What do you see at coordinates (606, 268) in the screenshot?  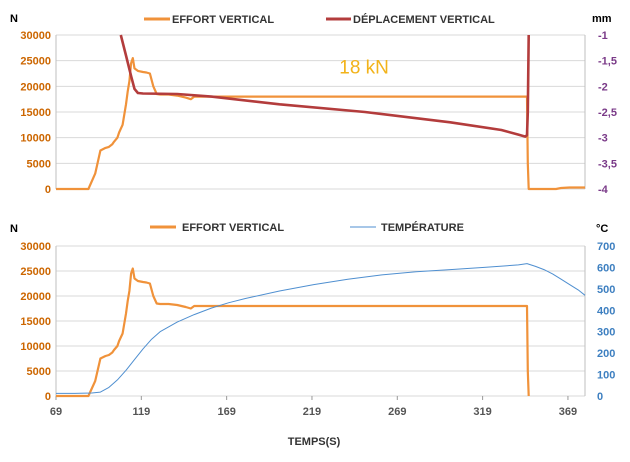 I see `bottom-y2-tick-label: 600` at bounding box center [606, 268].